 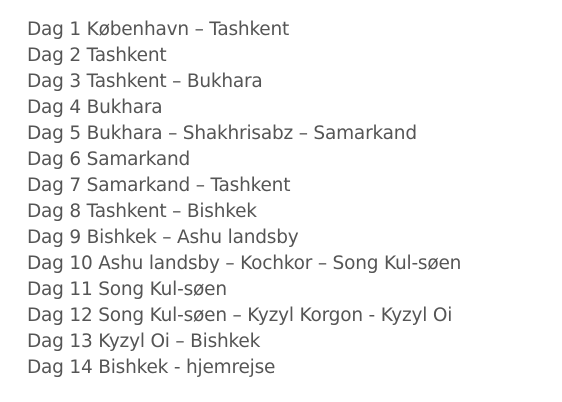 I want to click on itinerary-day-3: Dag 3 Tashkent – Bukhara, so click(x=145, y=81).